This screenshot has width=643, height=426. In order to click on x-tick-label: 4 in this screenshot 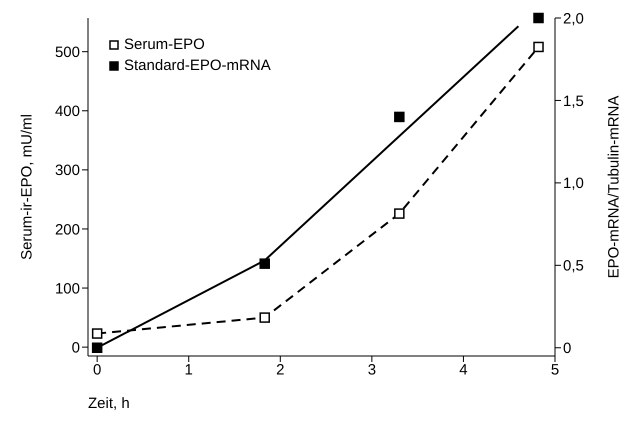, I will do `click(463, 370)`.